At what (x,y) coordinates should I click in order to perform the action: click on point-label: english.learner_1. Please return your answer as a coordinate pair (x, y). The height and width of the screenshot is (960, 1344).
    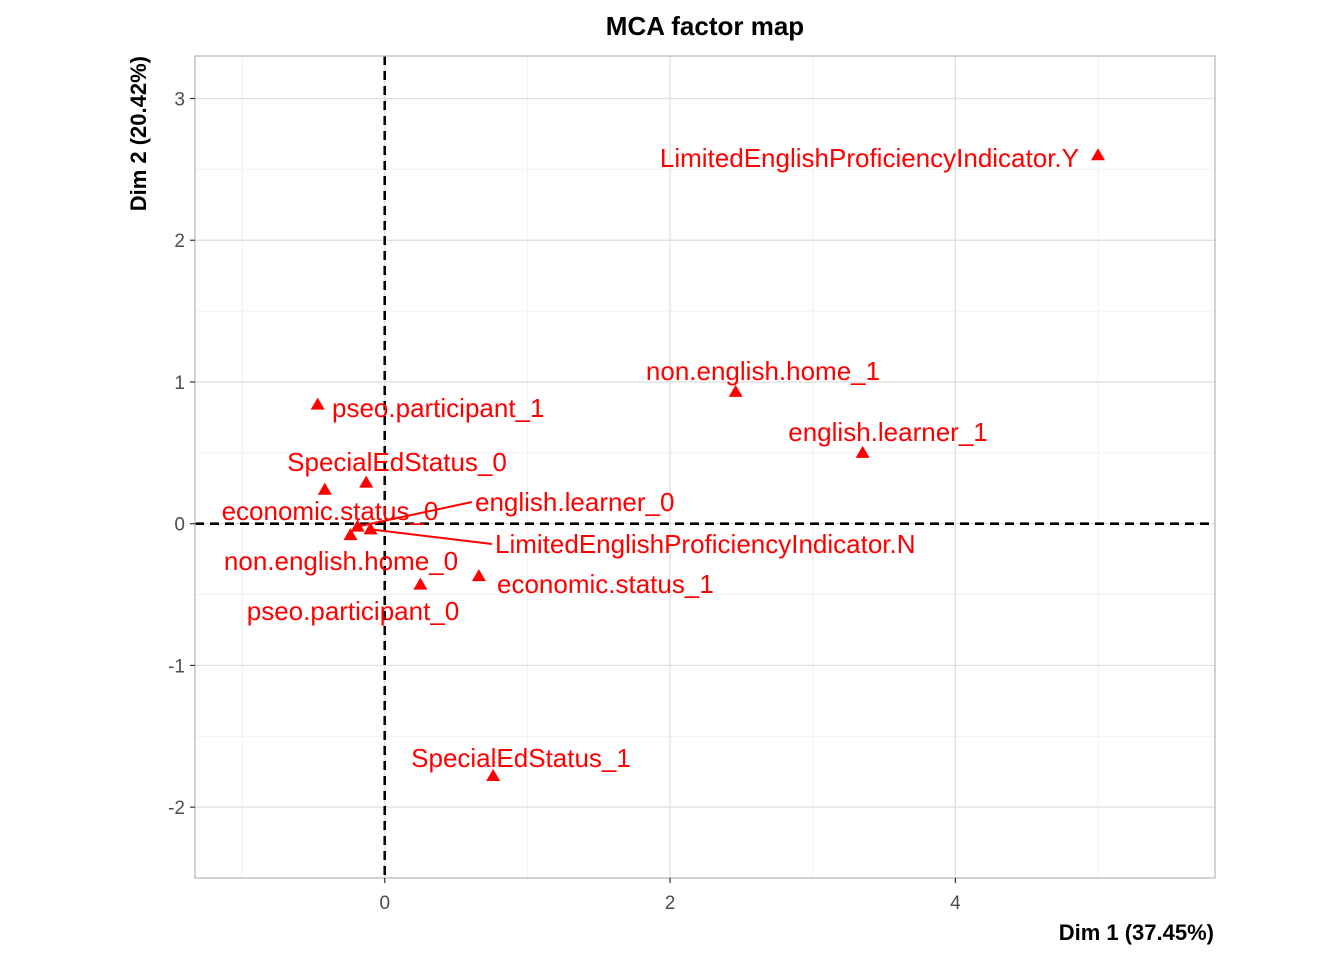
    Looking at the image, I should click on (887, 432).